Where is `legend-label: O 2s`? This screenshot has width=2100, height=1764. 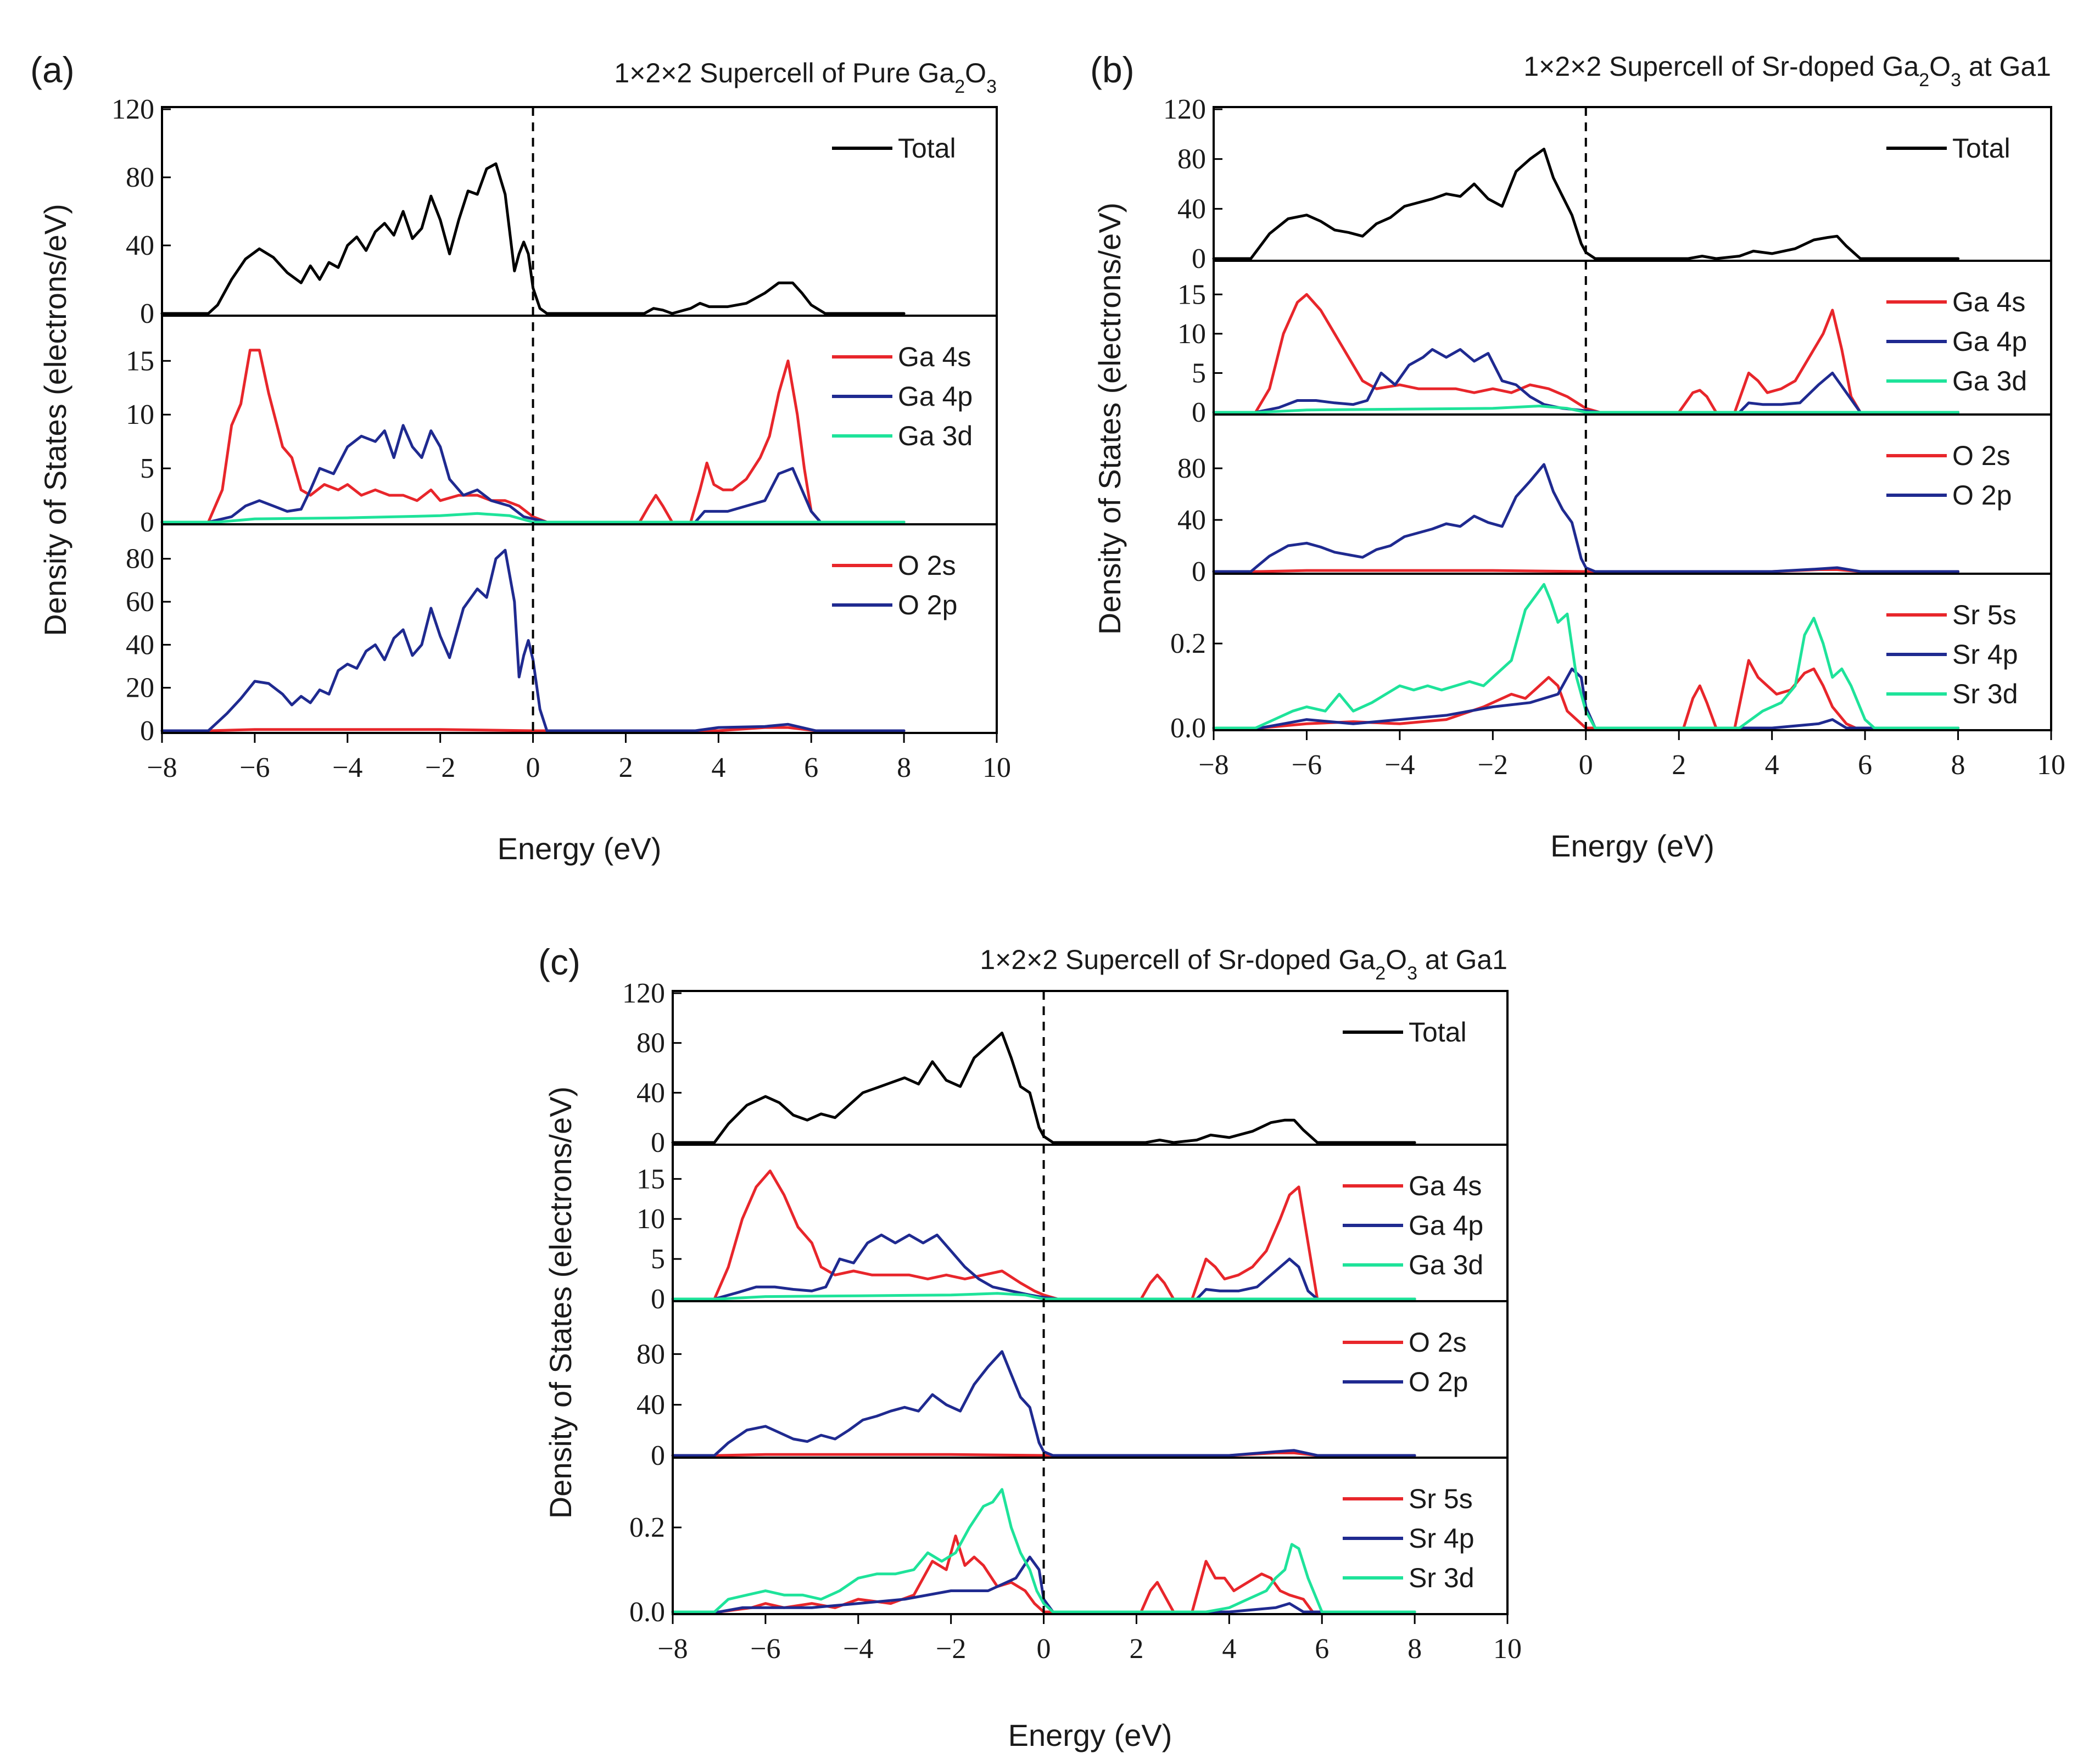
legend-label: O 2s is located at coordinates (1981, 455).